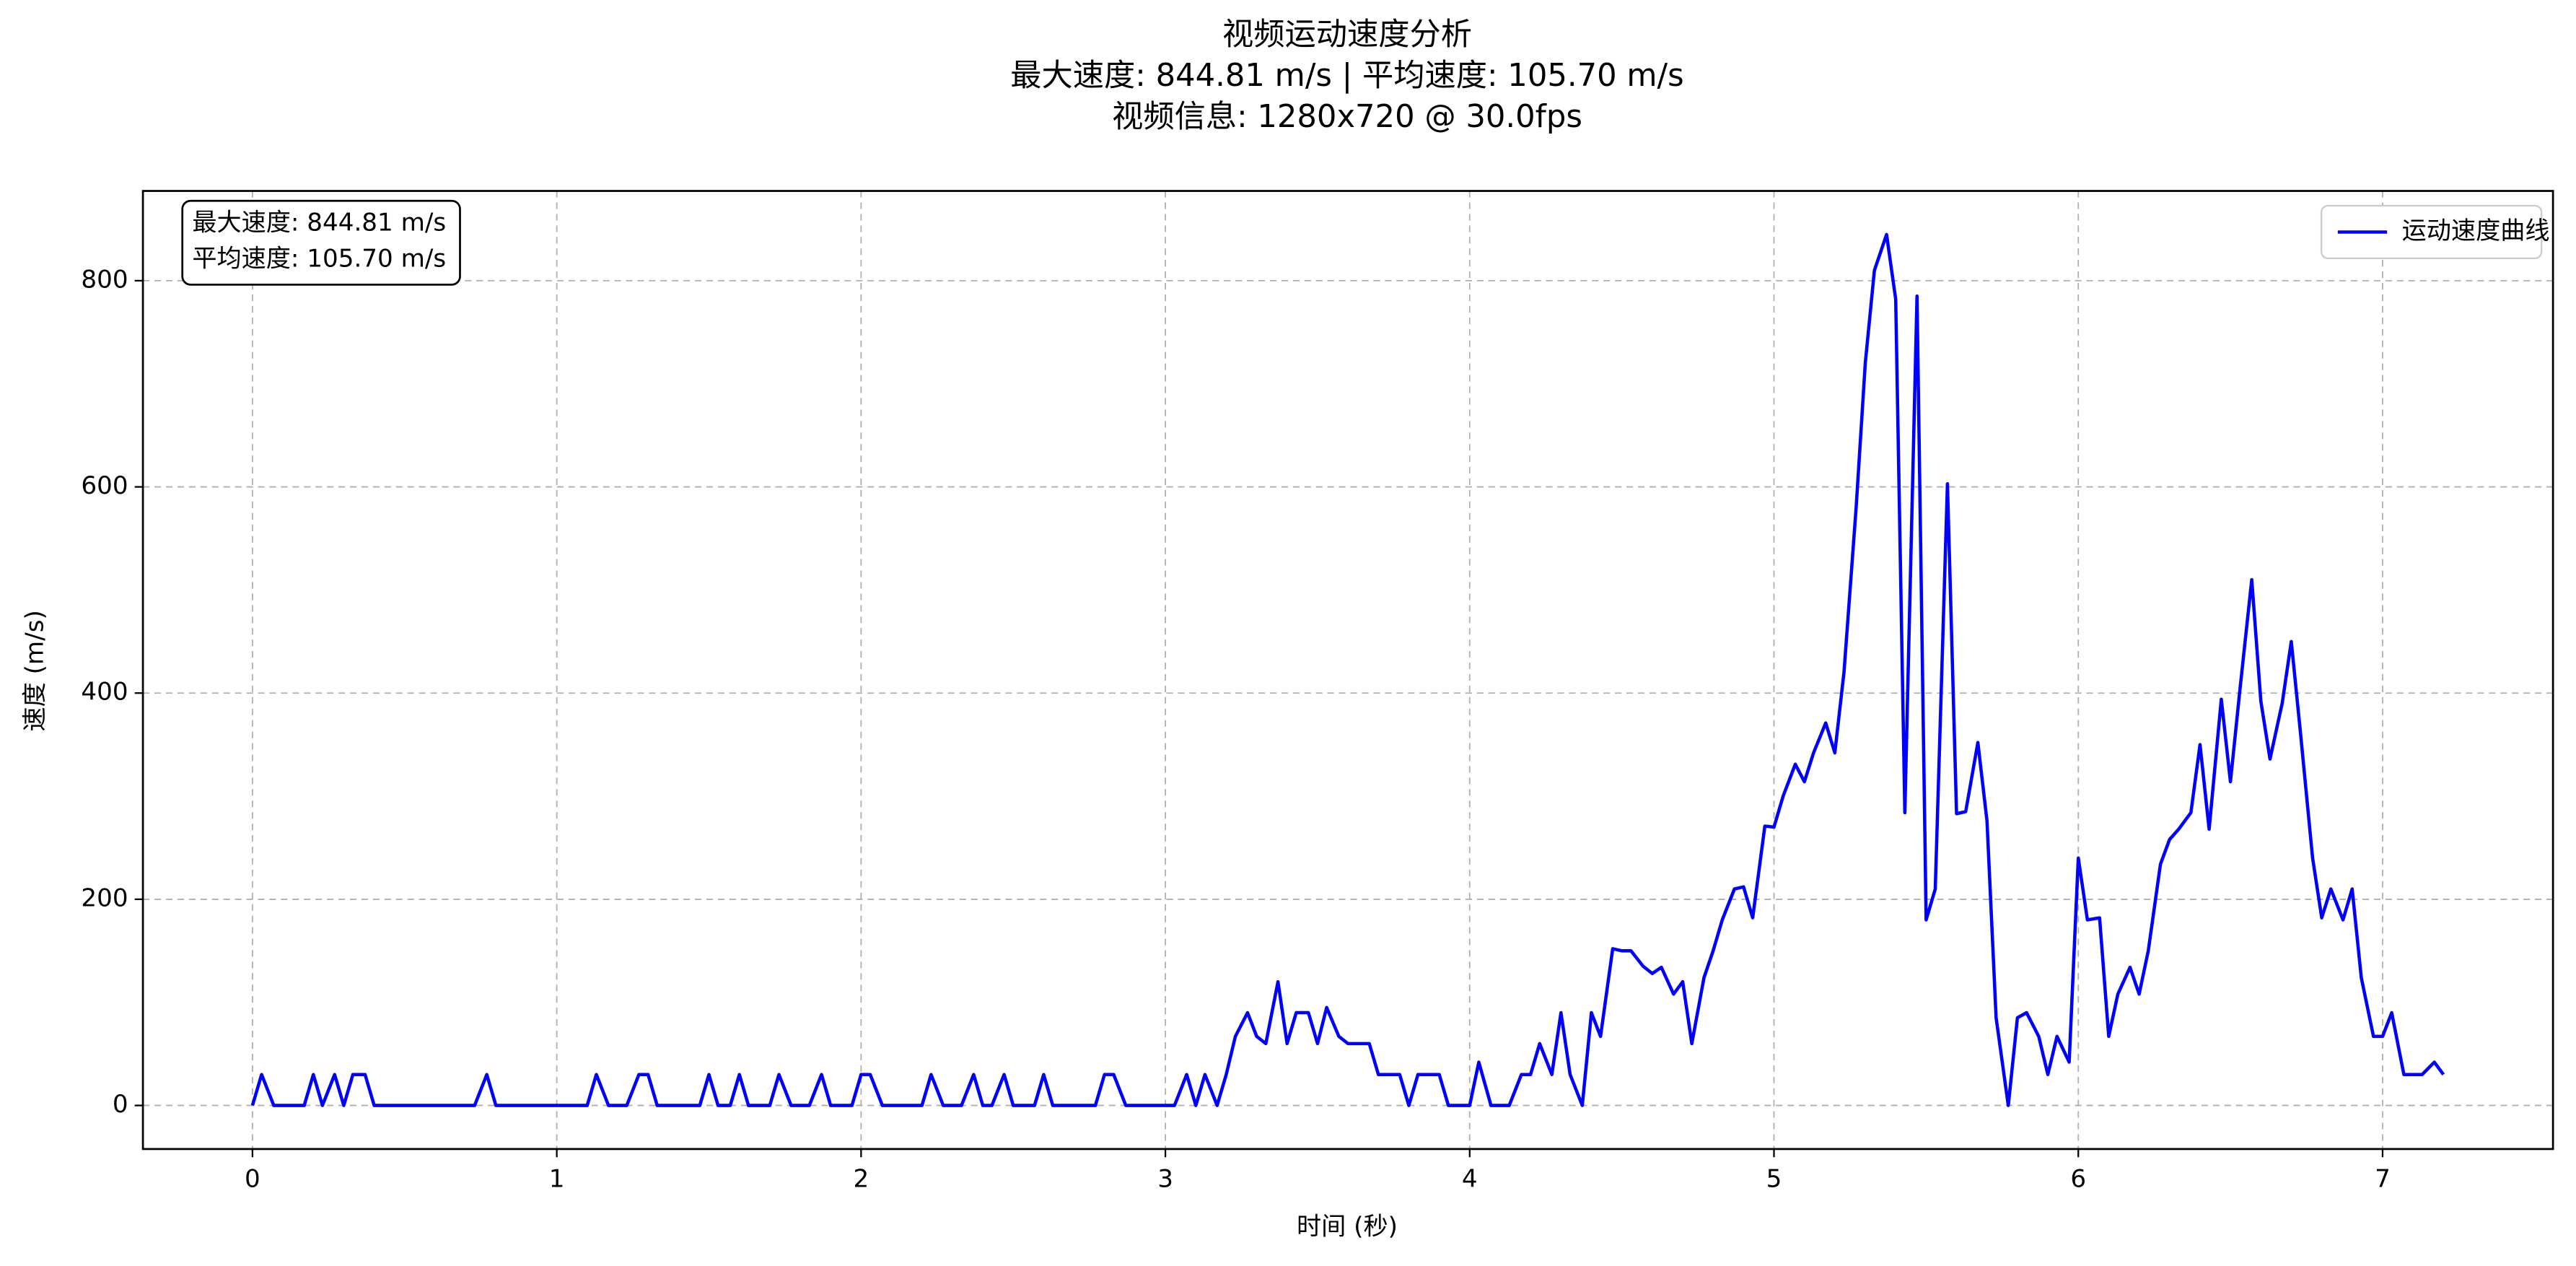  What do you see at coordinates (1165, 1179) in the screenshot?
I see `x-tick-label: 3` at bounding box center [1165, 1179].